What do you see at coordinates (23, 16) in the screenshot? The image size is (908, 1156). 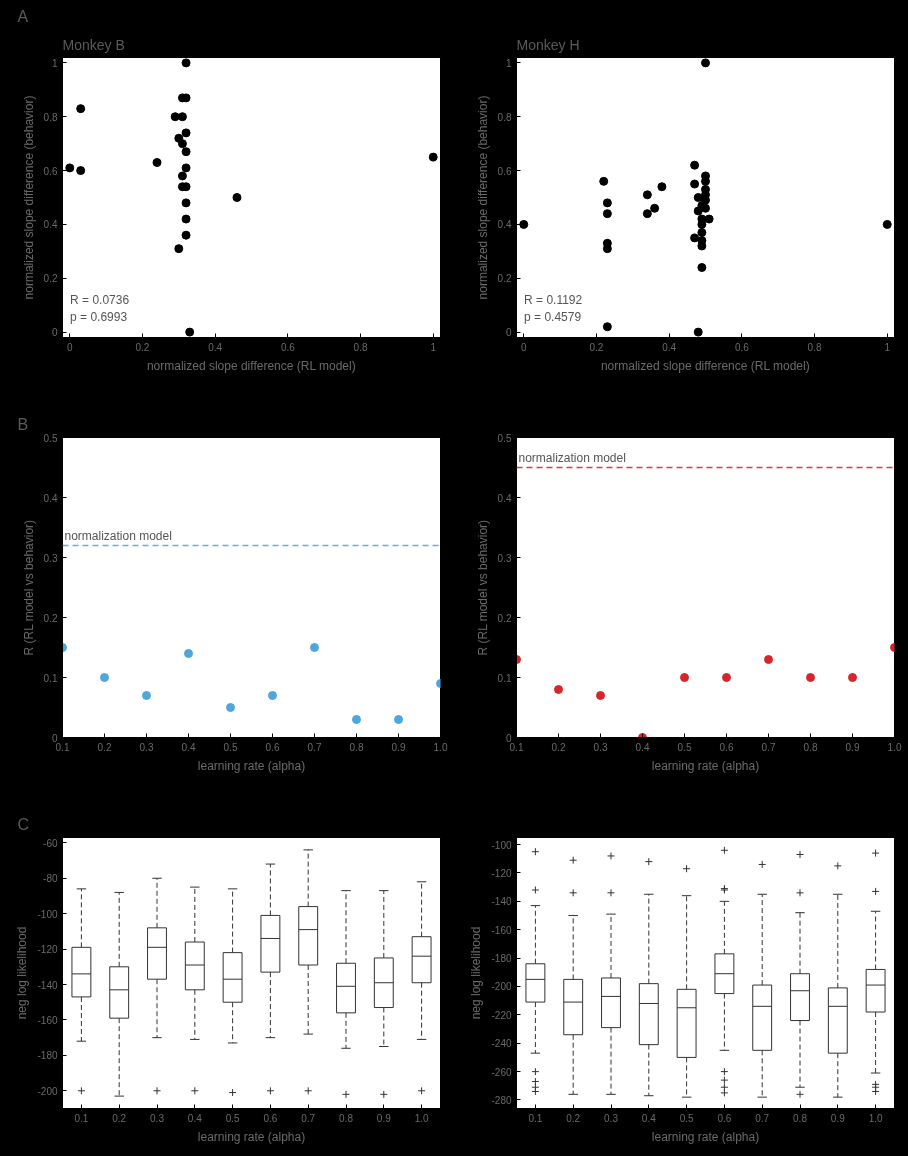 I see `text: A` at bounding box center [23, 16].